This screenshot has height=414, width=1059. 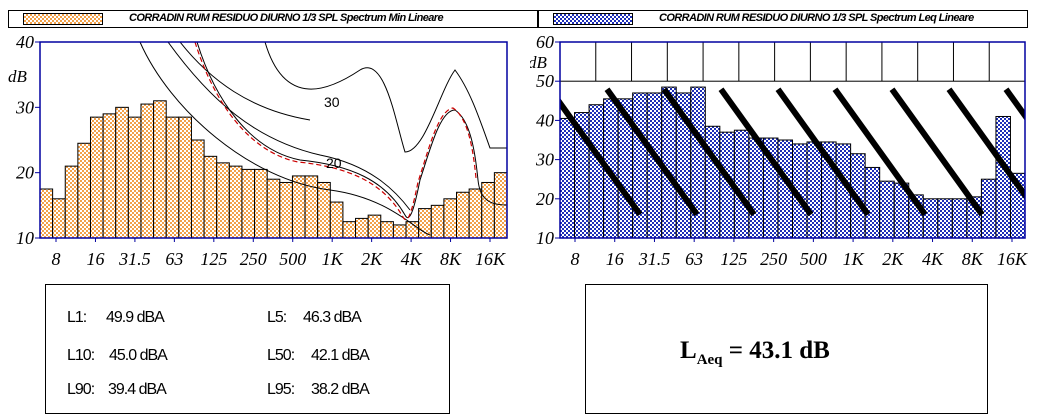 I want to click on stat-l95-label: L95:, so click(x=281, y=389).